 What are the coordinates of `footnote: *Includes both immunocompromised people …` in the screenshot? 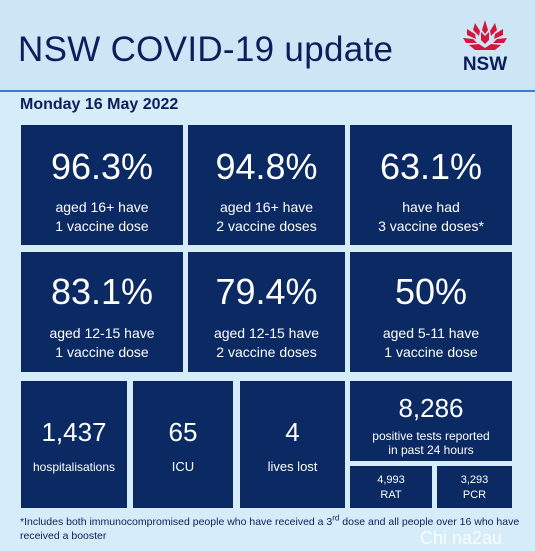 It's located at (270, 528).